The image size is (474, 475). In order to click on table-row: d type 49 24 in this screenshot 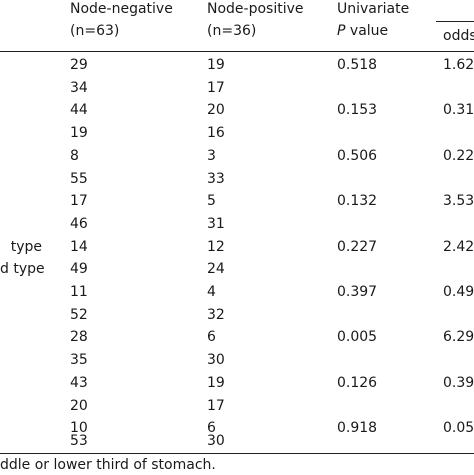, I will do `click(237, 270)`.